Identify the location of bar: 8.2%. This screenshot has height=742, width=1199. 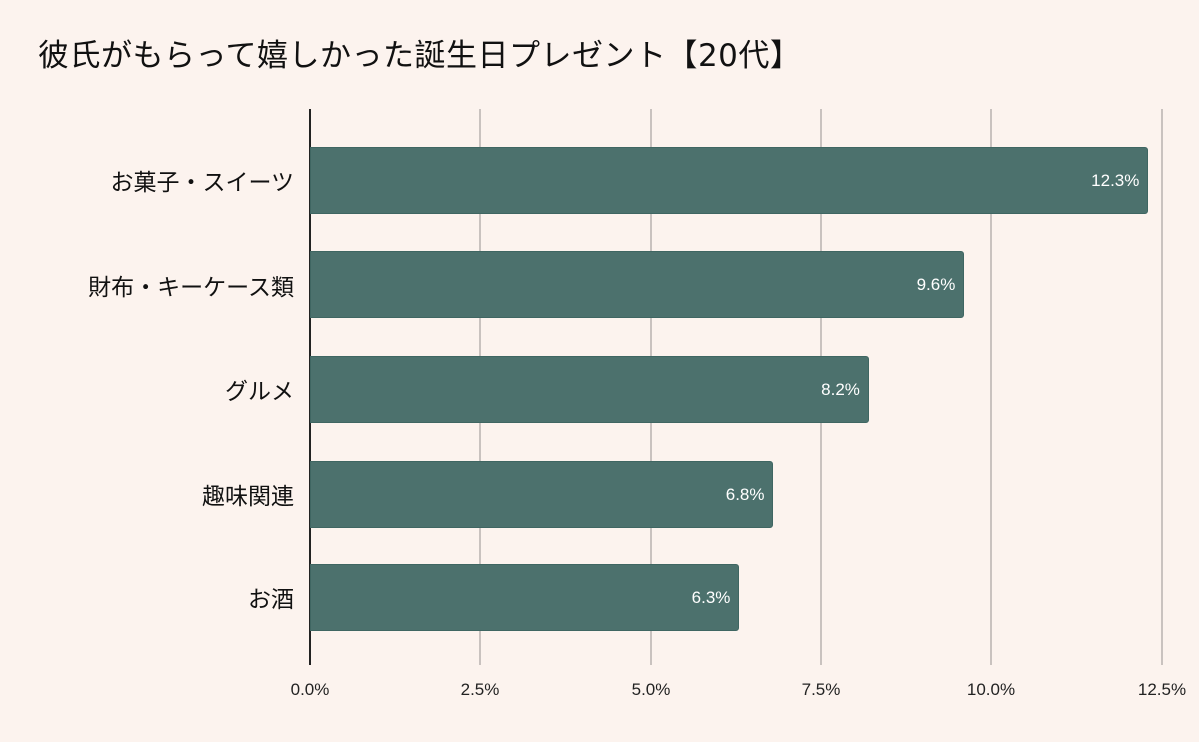
(589, 389).